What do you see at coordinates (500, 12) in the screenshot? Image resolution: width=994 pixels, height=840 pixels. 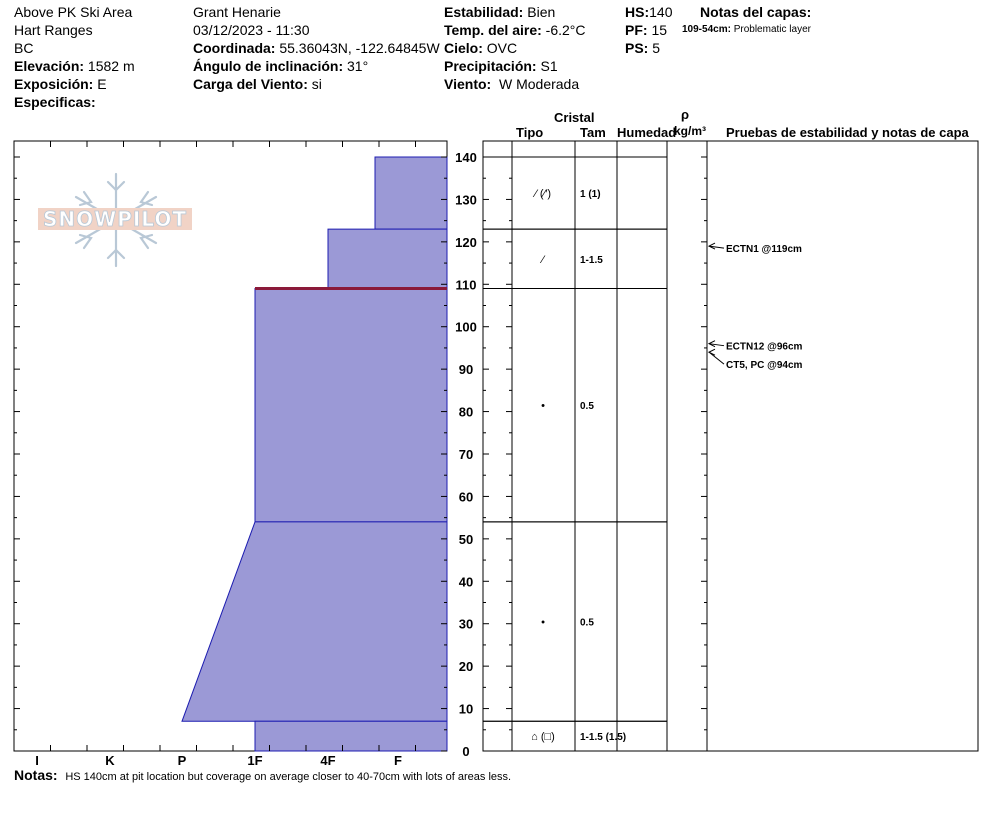 I see `stability: Estabilidad: Bien` at bounding box center [500, 12].